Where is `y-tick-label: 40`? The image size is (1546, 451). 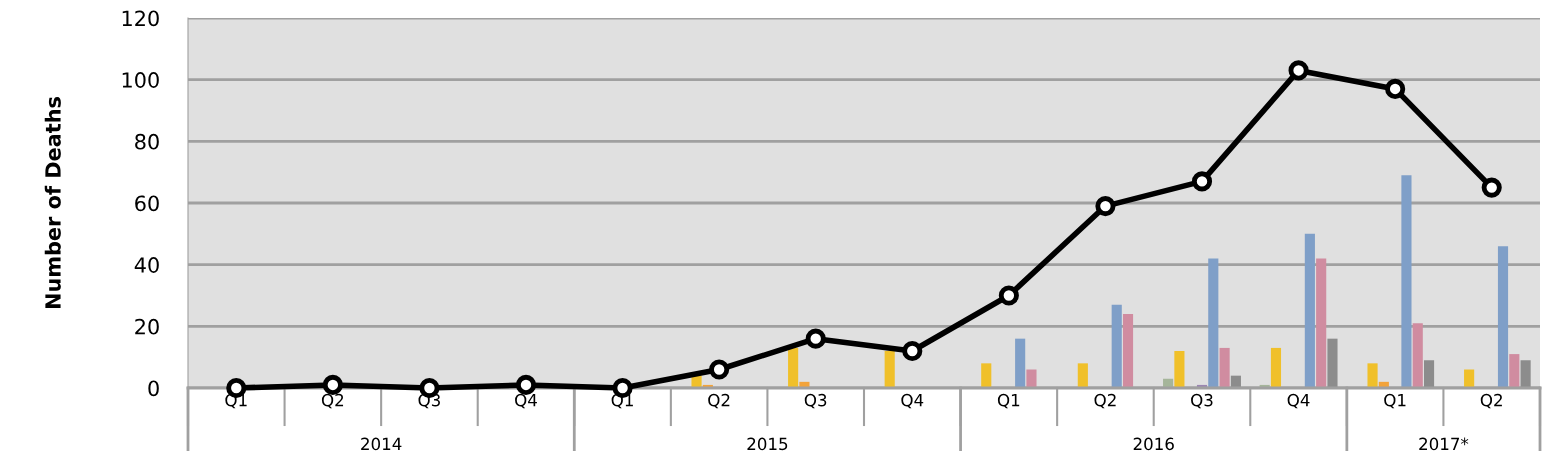
y-tick-label: 40 is located at coordinates (146, 265).